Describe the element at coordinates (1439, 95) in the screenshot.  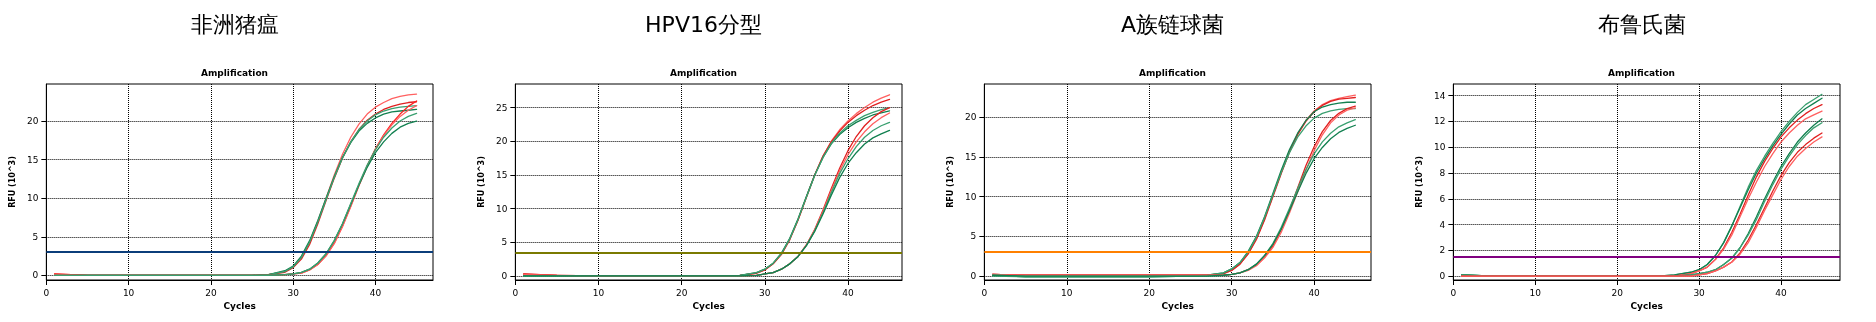
I see `y-tick-label: 14` at that location.